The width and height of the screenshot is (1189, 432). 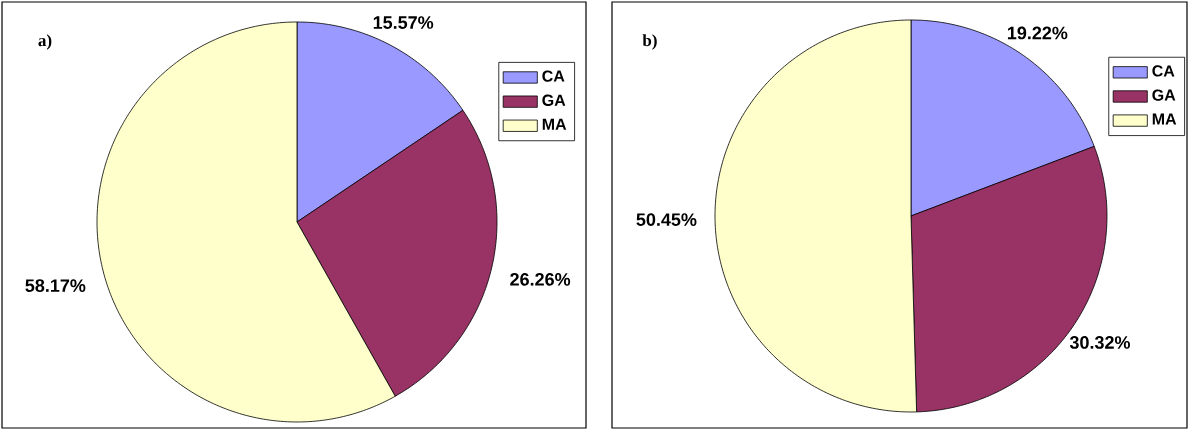 What do you see at coordinates (55, 285) in the screenshot?
I see `data-label: 58.17%` at bounding box center [55, 285].